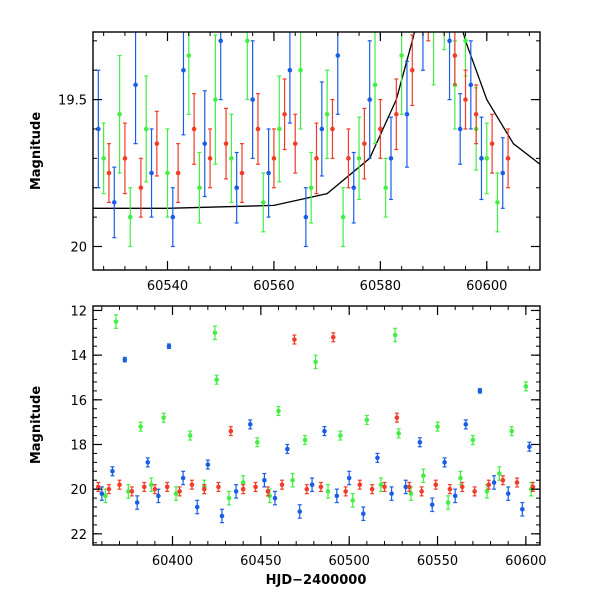 This screenshot has height=600, width=600. What do you see at coordinates (78, 401) in the screenshot?
I see `bottom-panel-y-tick-label: 16` at bounding box center [78, 401].